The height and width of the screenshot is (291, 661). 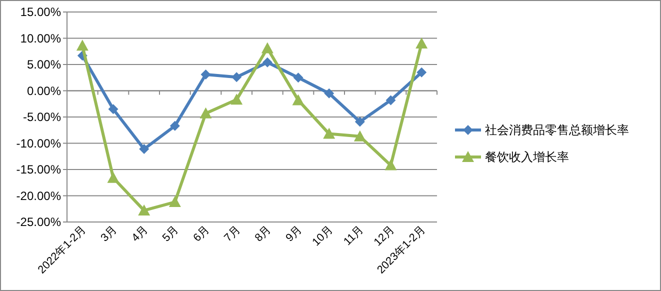 What do you see at coordinates (140, 234) in the screenshot?
I see `x-tick-label: 4月` at bounding box center [140, 234].